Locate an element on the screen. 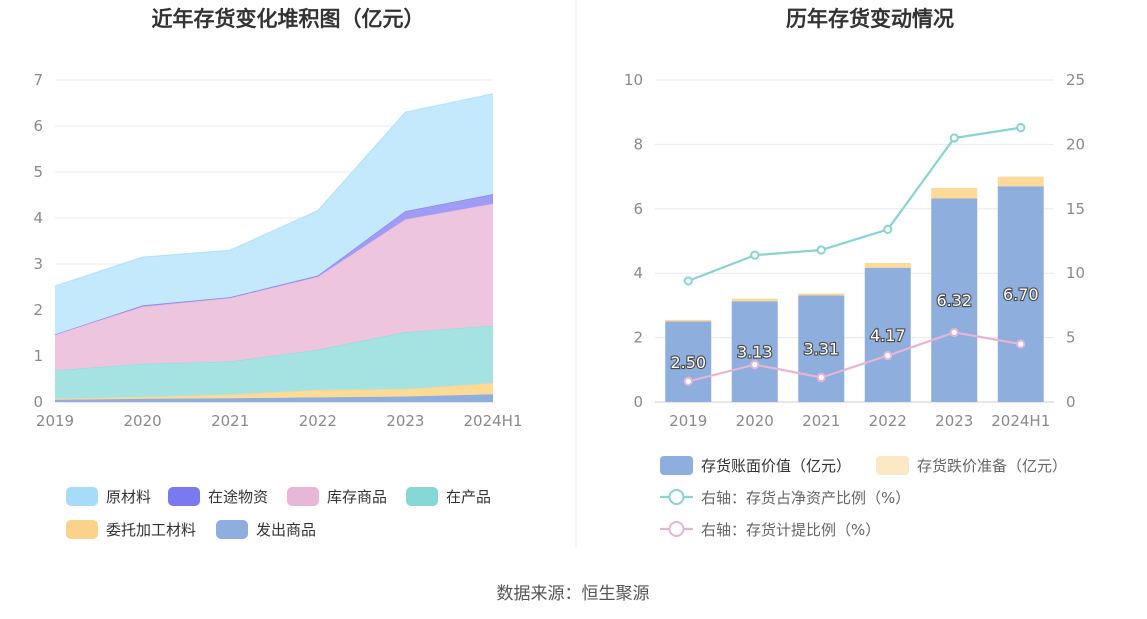  bar-data-label: 6.32 is located at coordinates (954, 300).